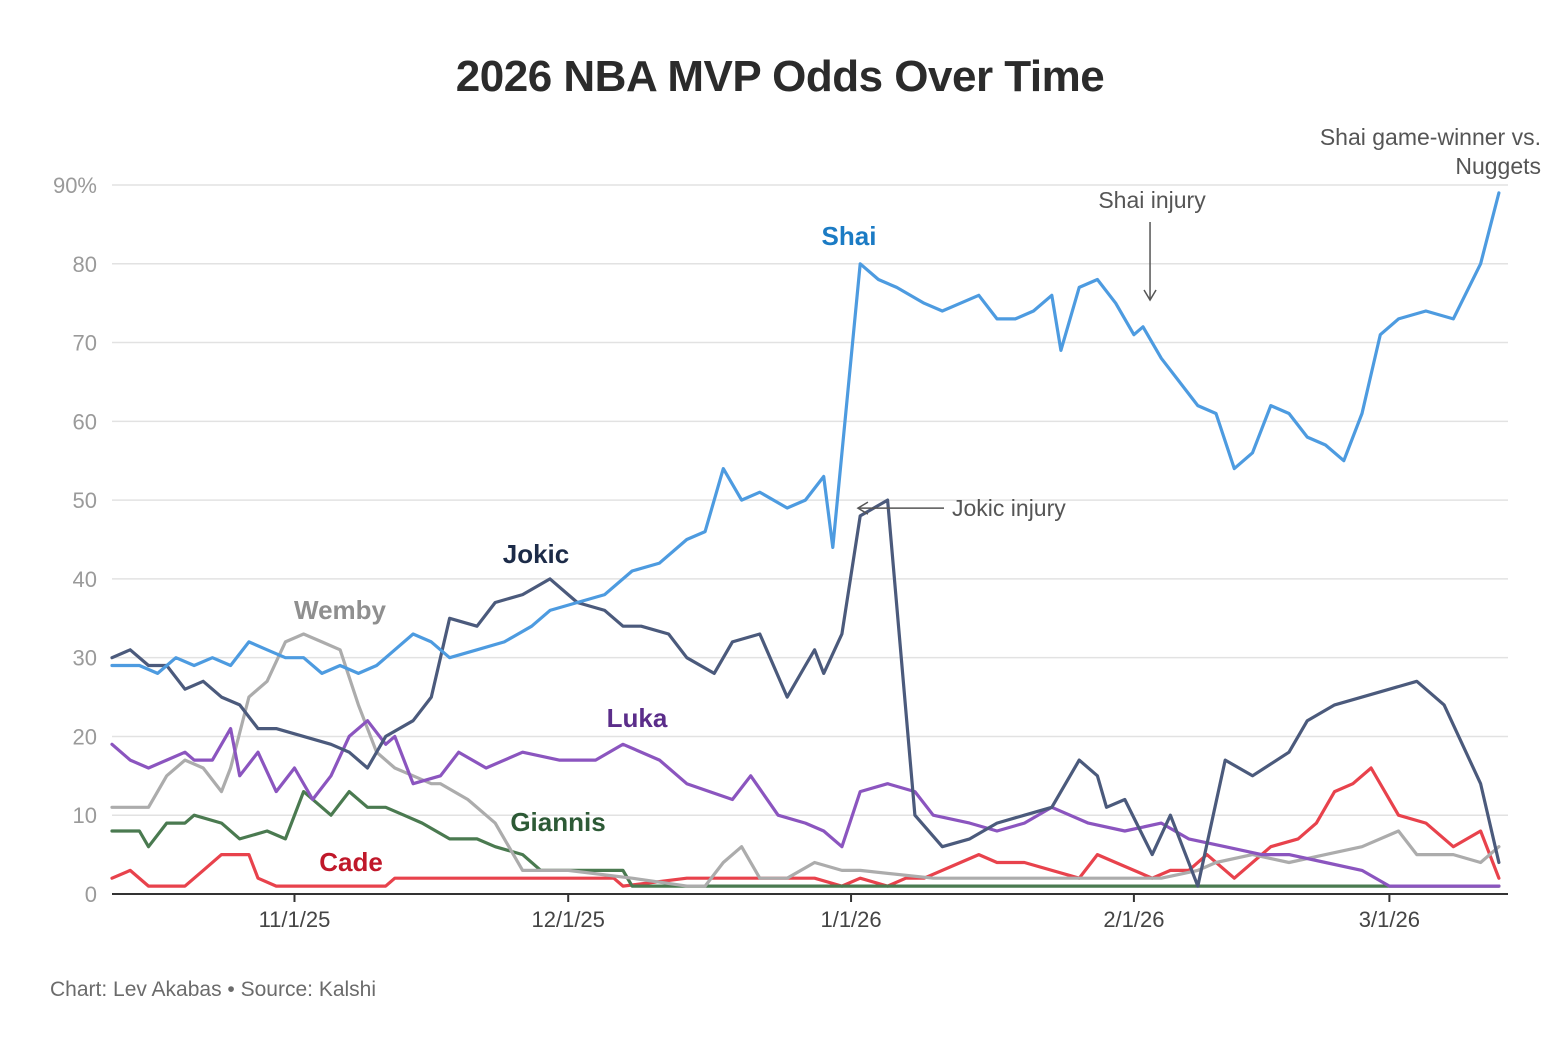  Describe the element at coordinates (85, 736) in the screenshot. I see `y-tick-label: 20` at that location.